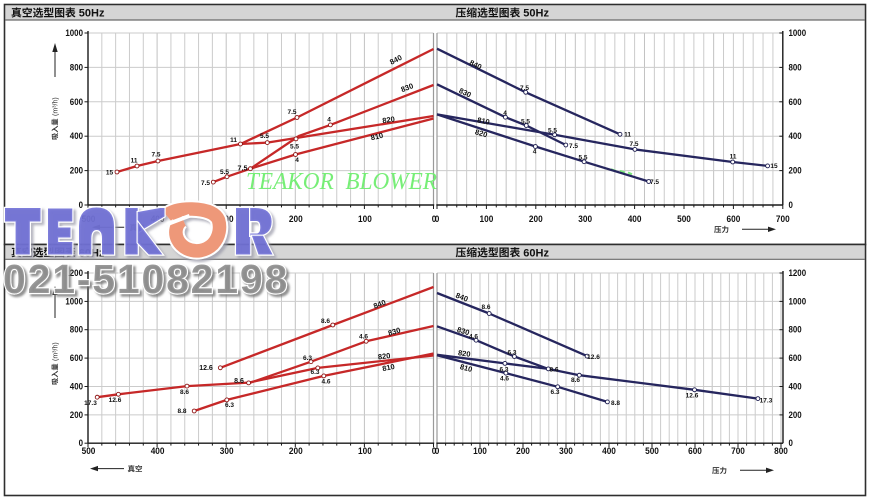 This screenshot has width=871, height=502. What do you see at coordinates (146, 279) in the screenshot?
I see `svg-text: 021-51082198` at bounding box center [146, 279].